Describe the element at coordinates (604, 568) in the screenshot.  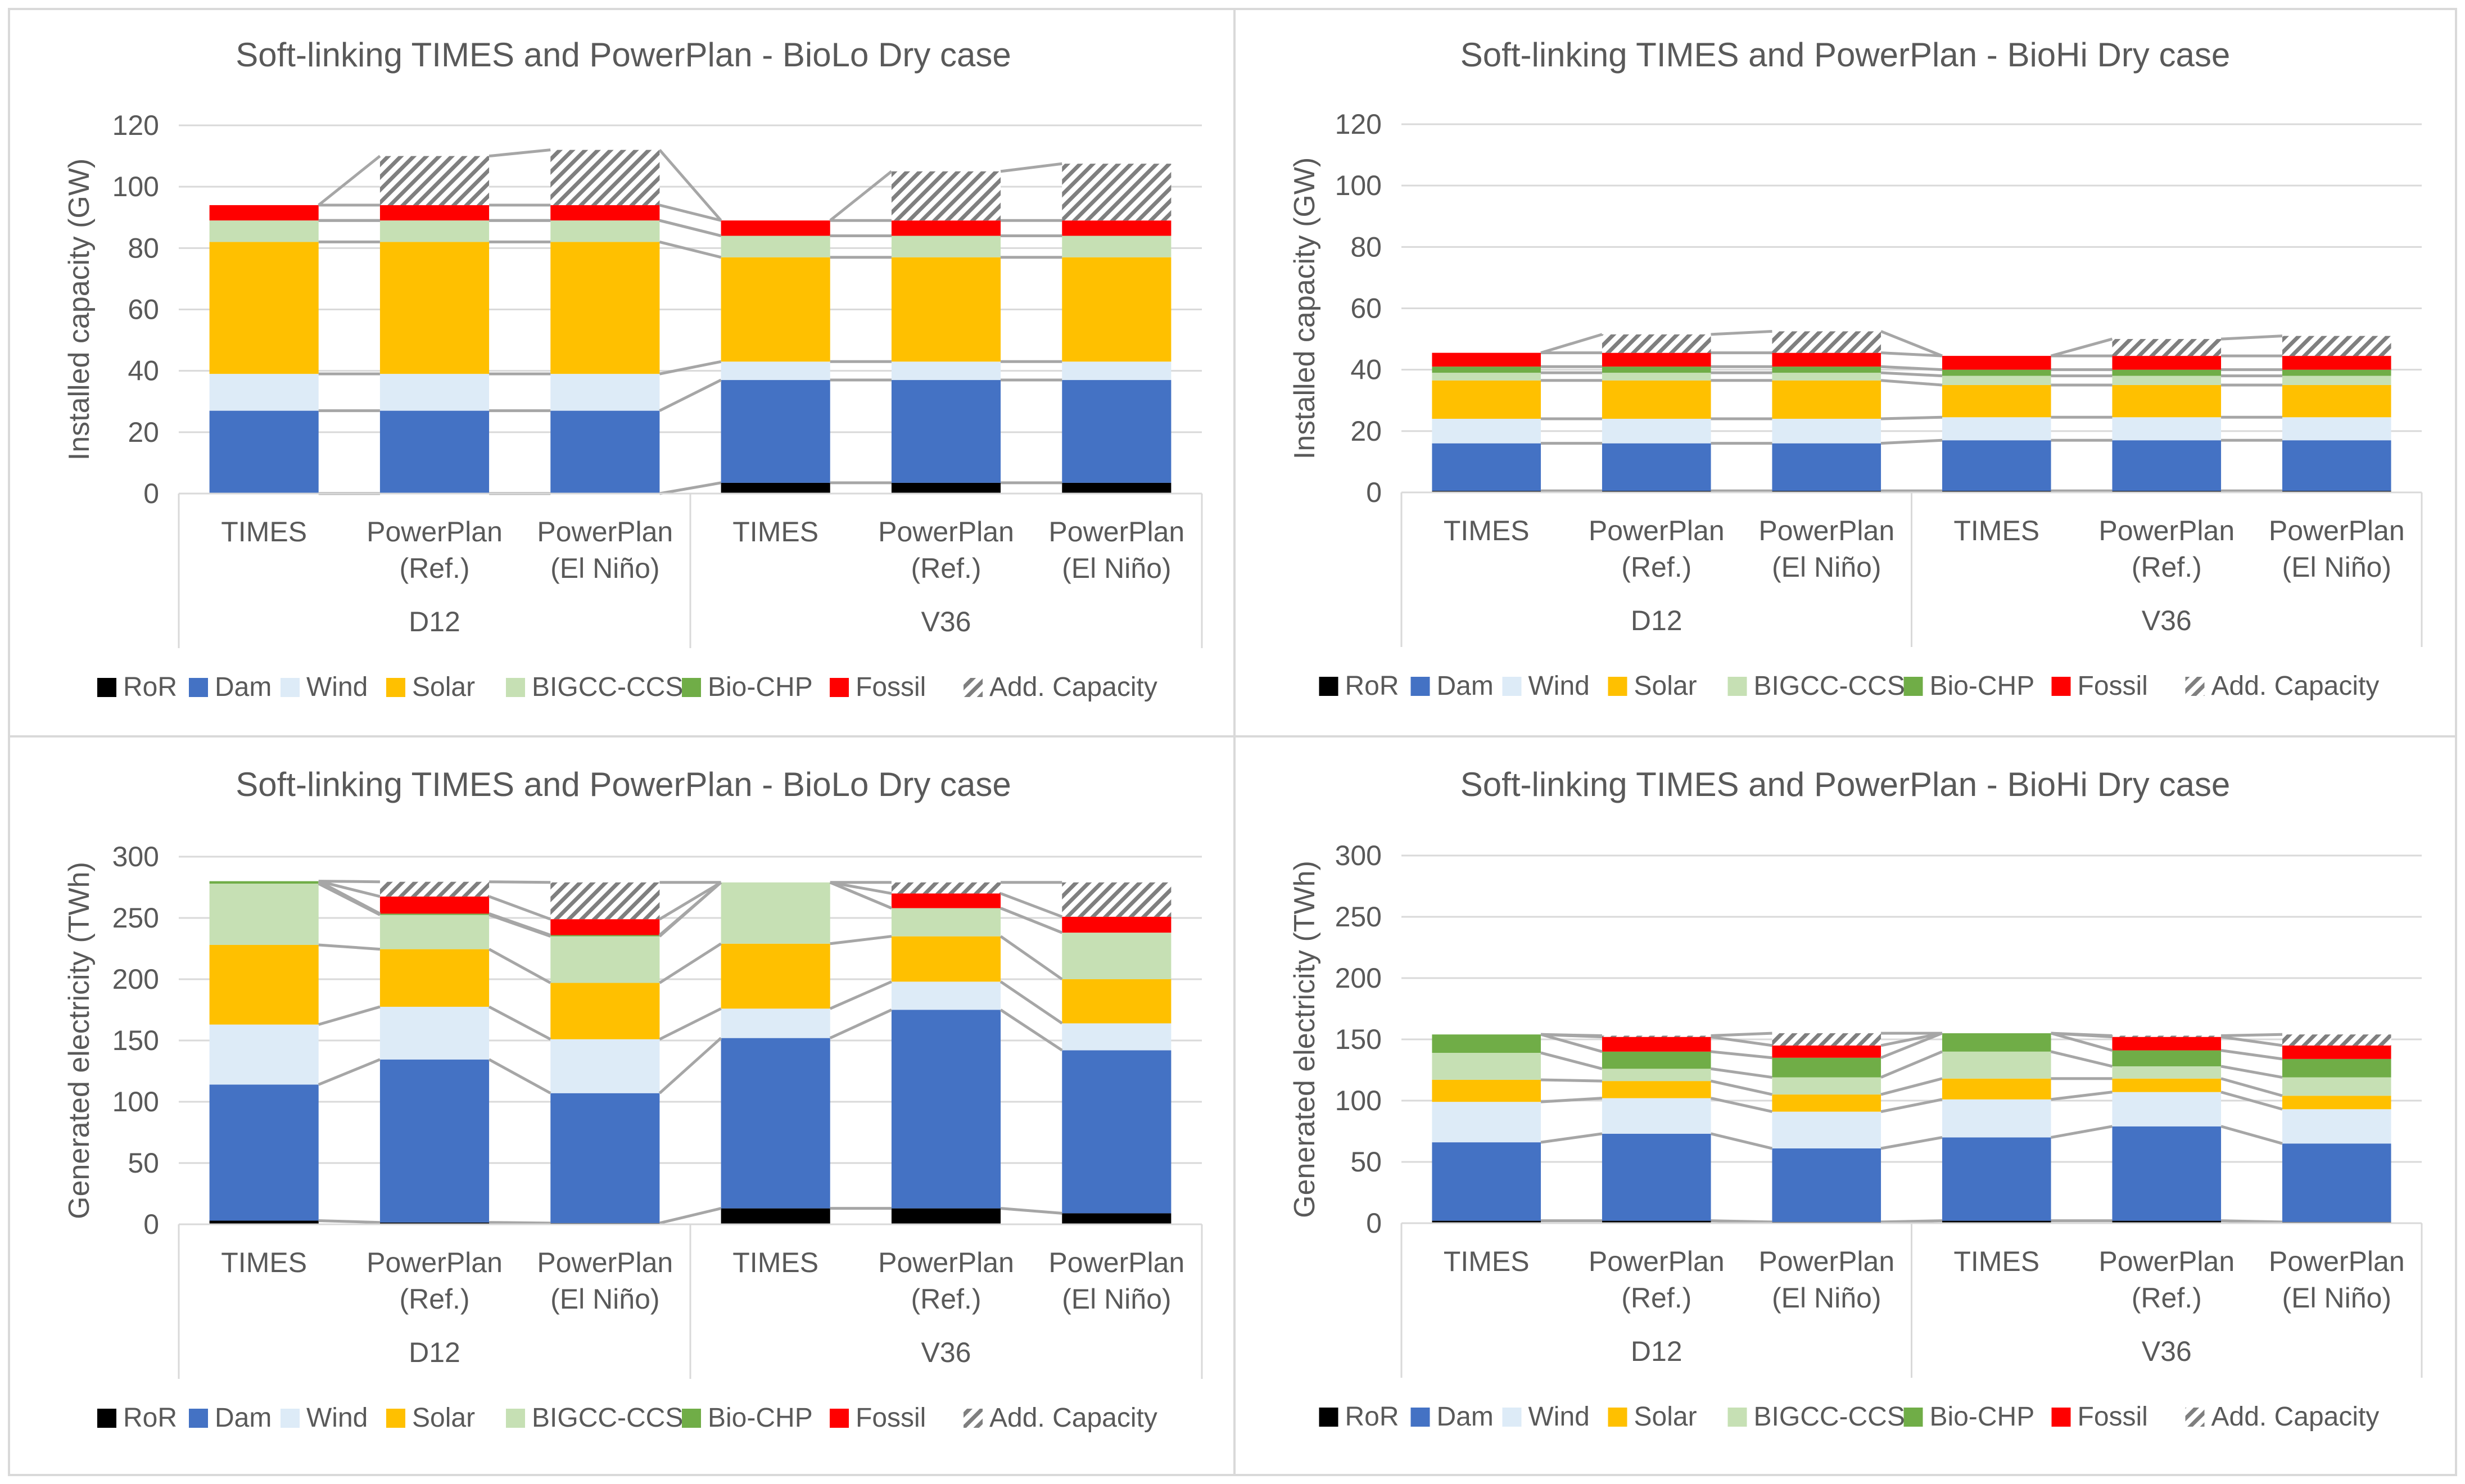
I see `x-tick-label: (El Niño)` at that location.